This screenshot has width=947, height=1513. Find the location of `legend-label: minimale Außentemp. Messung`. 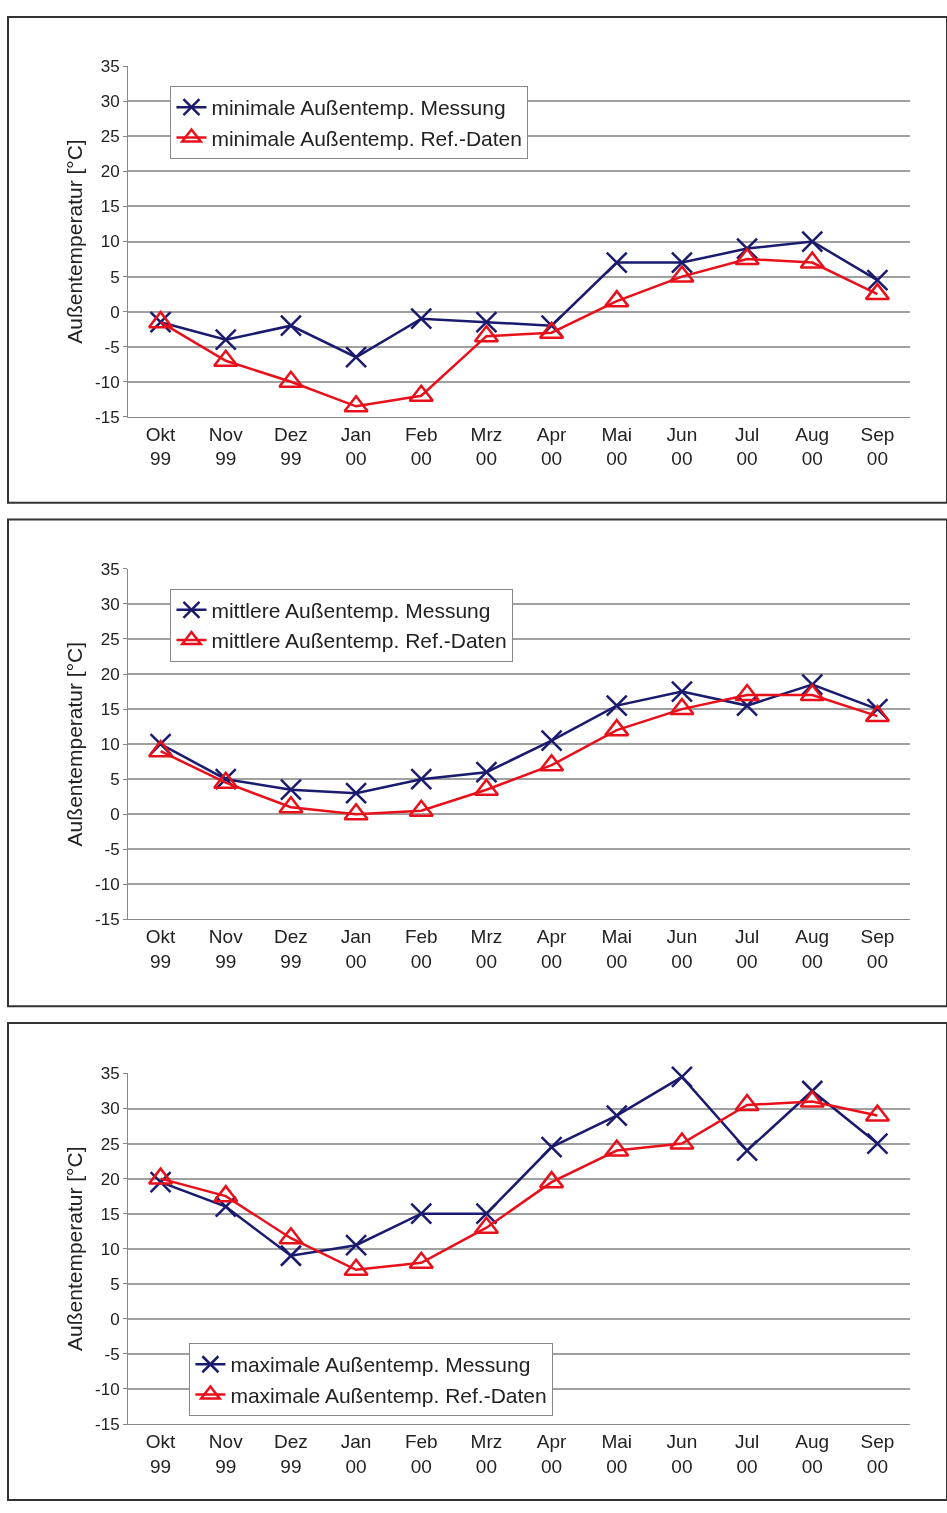

legend-label: minimale Außentemp. Messung is located at coordinates (358, 108).